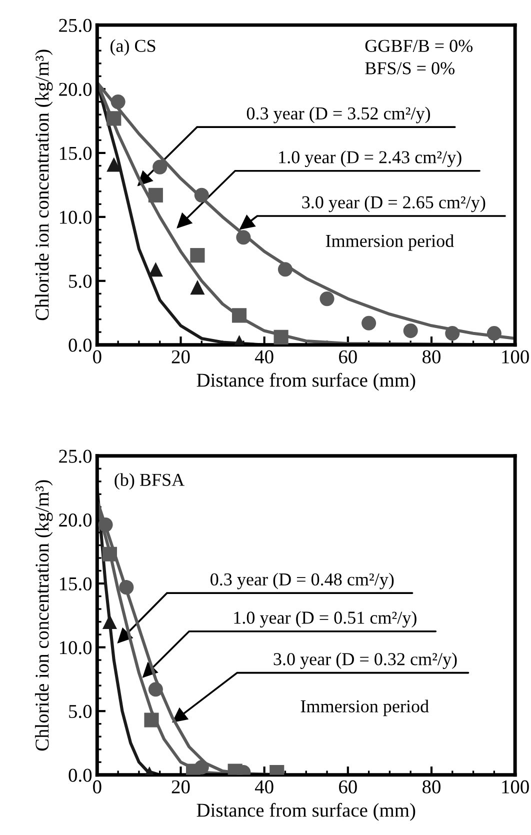 This screenshot has width=531, height=835. What do you see at coordinates (394, 204) in the screenshot?
I see `annotation: 3.0 year (D = 2.65 cm²/y)` at bounding box center [394, 204].